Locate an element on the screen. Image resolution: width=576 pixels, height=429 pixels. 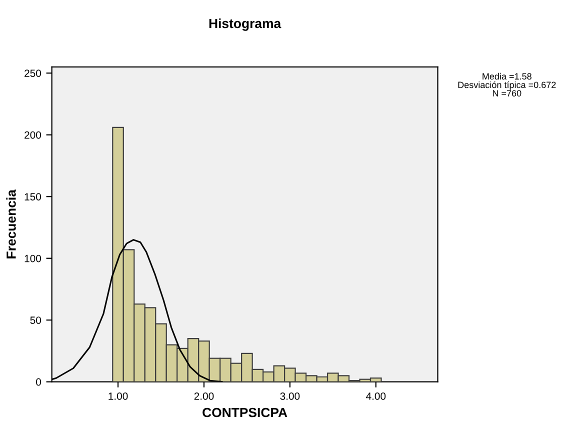
y-axis-title: Frecuencia is located at coordinates (11, 223).